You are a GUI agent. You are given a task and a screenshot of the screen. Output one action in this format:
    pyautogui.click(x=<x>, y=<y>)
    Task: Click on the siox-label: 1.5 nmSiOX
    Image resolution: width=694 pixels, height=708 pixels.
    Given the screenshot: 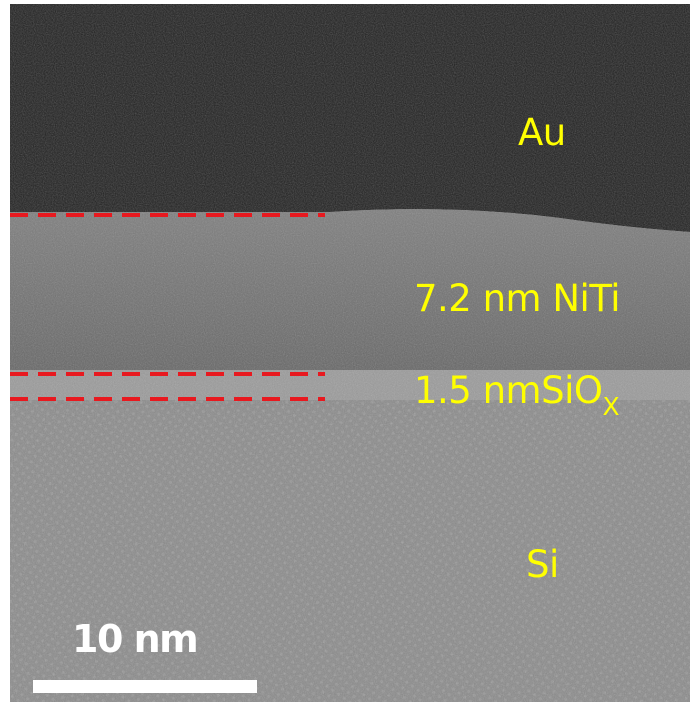 What is the action you would take?
    pyautogui.click(x=517, y=394)
    